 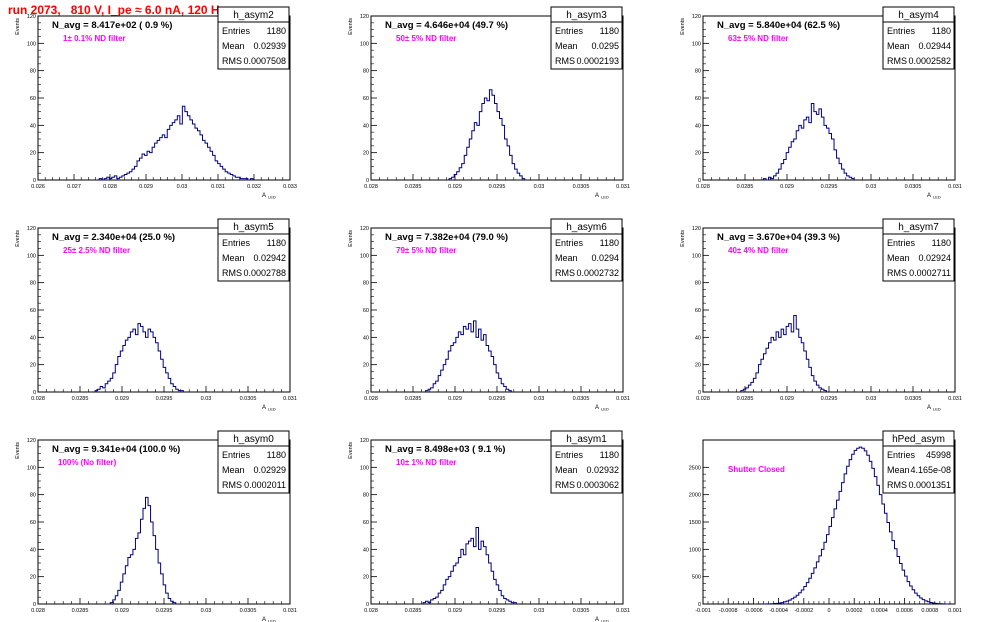 I want to click on histogram-line-h_asym3, so click(x=487, y=134).